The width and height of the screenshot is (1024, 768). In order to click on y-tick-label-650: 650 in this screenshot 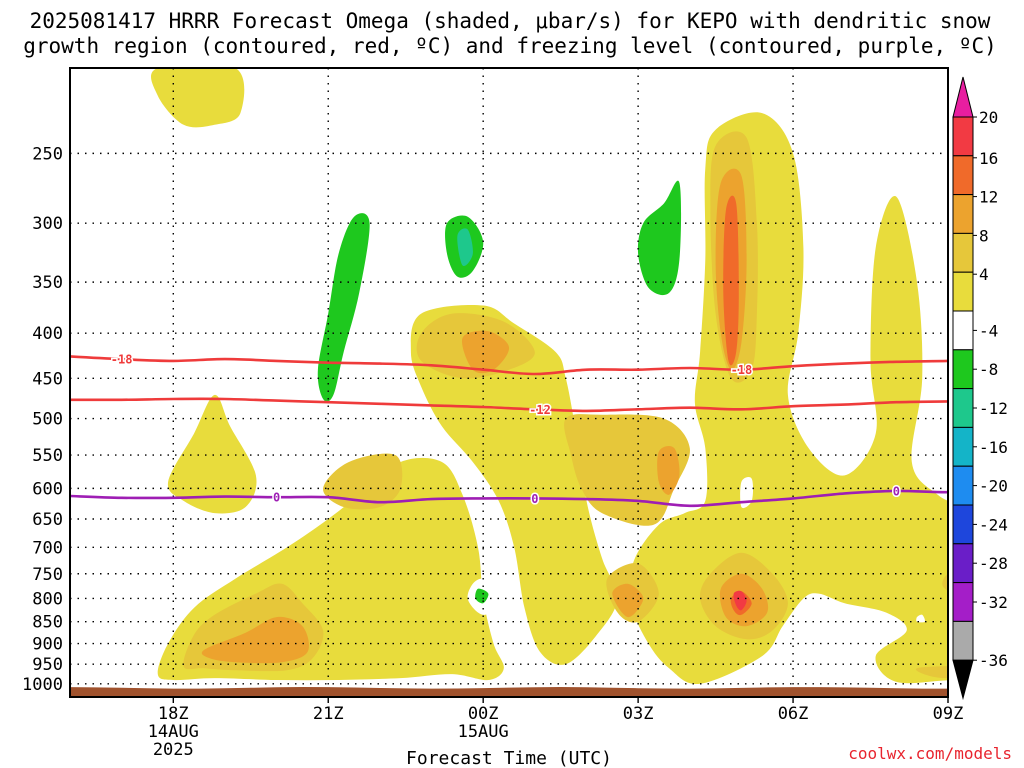, I will do `click(47, 520)`.